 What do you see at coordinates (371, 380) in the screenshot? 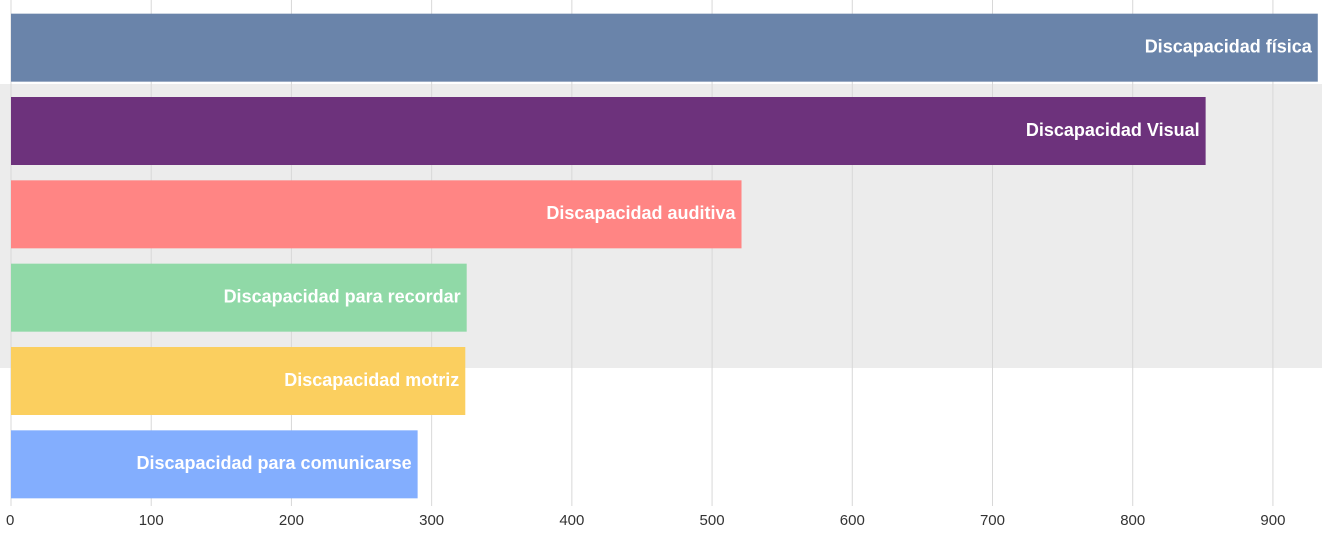
I see `bar-label: Discapacidad motriz` at bounding box center [371, 380].